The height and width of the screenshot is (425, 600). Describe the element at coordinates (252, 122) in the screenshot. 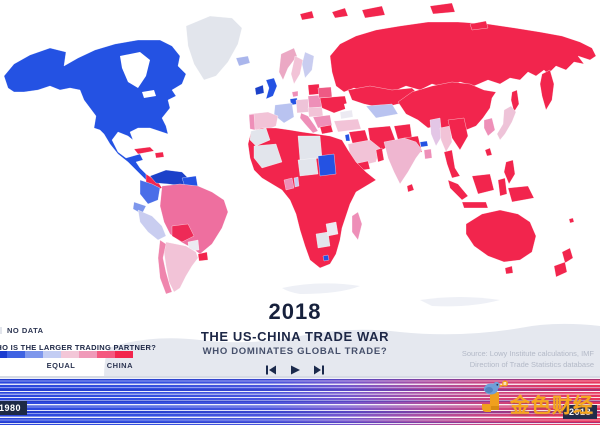

I see `region-portugal` at that location.